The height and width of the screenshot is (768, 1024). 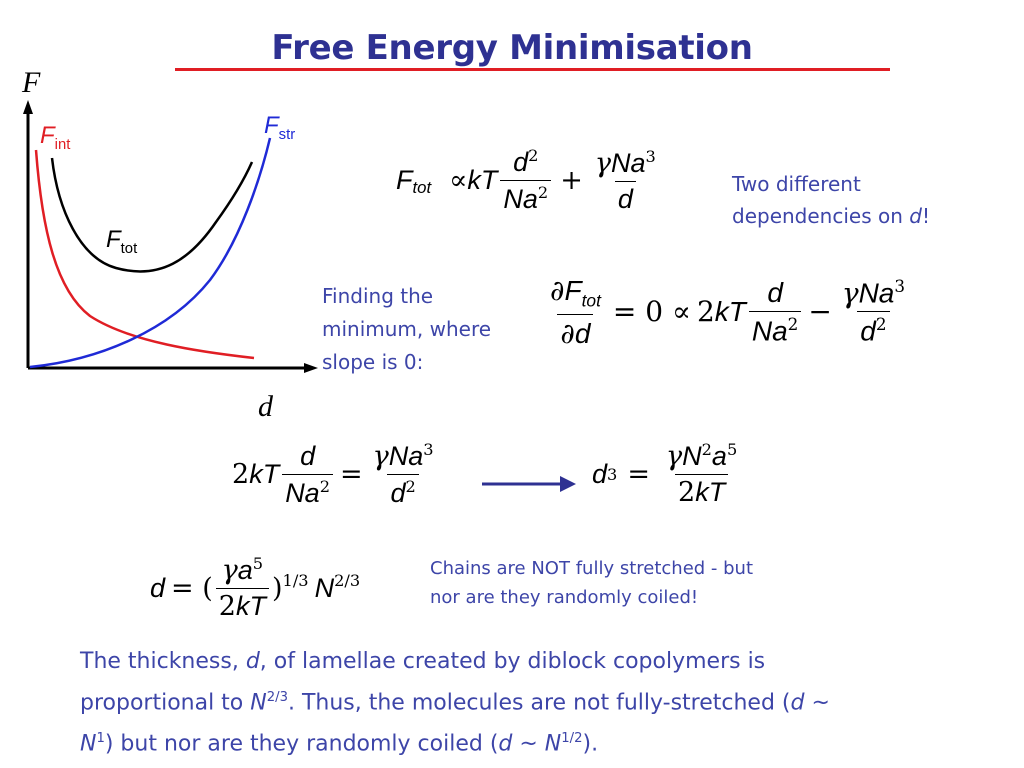 What do you see at coordinates (403, 474) in the screenshot?
I see `fraction-gna3-d2-b: γNa3 d2` at bounding box center [403, 474].